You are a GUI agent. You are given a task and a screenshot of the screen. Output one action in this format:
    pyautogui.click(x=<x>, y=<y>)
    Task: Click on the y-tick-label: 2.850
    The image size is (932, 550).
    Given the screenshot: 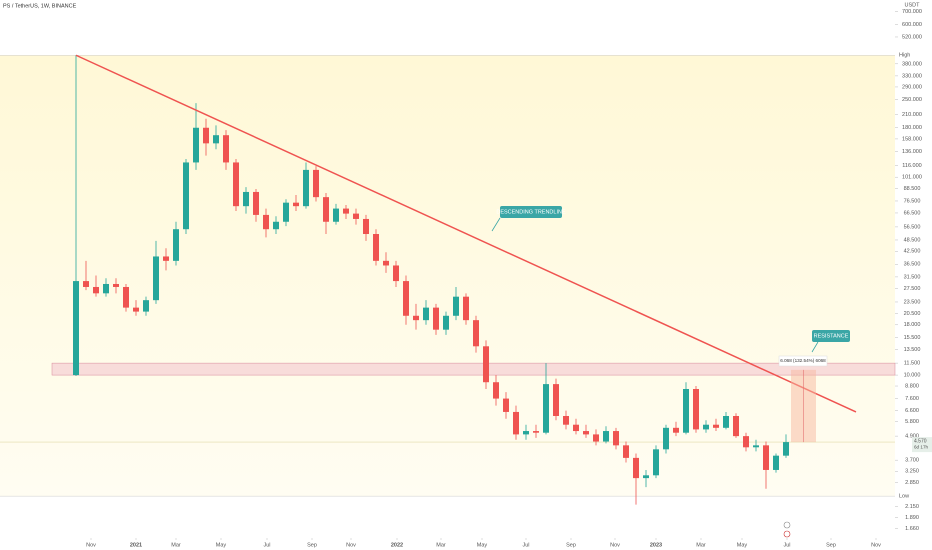 What is the action you would take?
    pyautogui.click(x=912, y=483)
    